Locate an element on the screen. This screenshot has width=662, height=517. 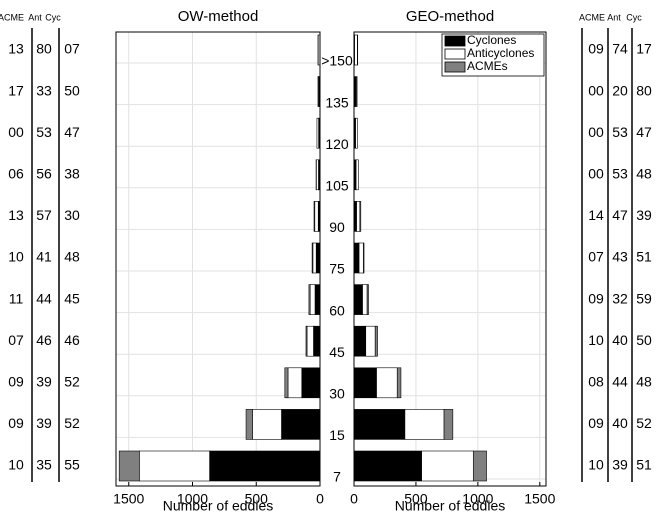
table-cell: 52 is located at coordinates (72, 423).